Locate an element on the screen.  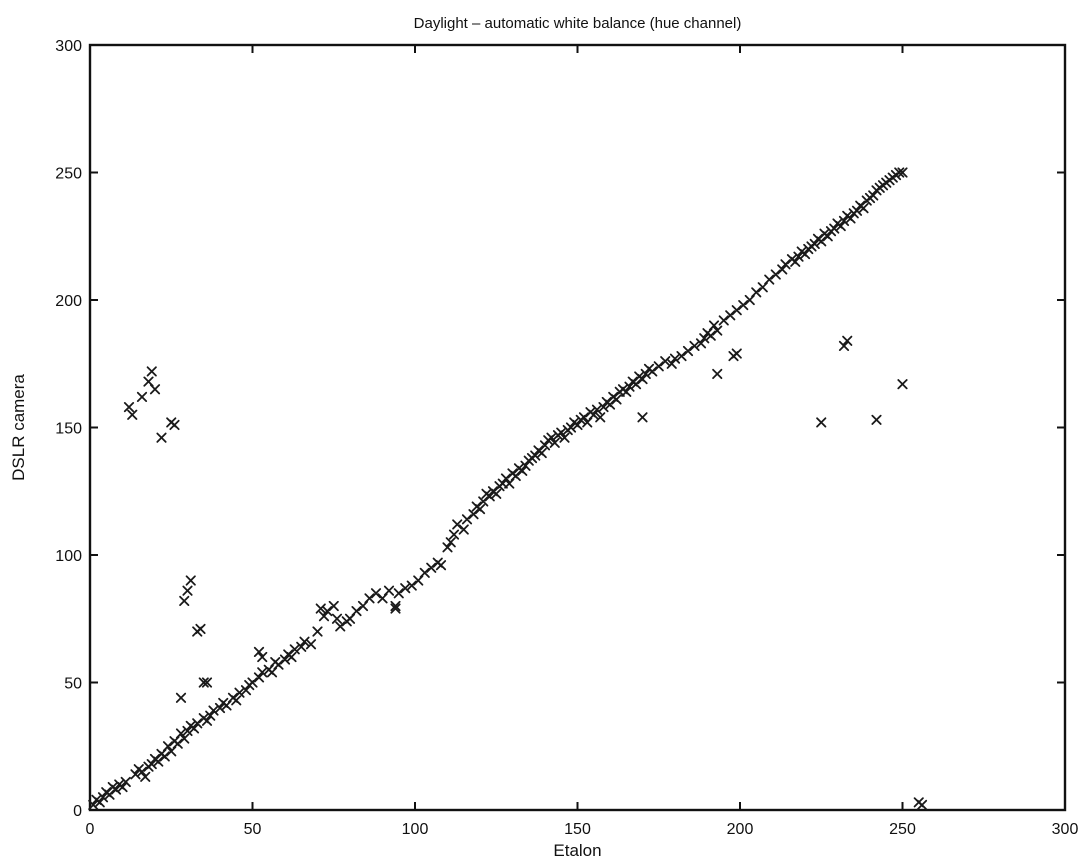
x-tick-label: 0 is located at coordinates (90, 829).